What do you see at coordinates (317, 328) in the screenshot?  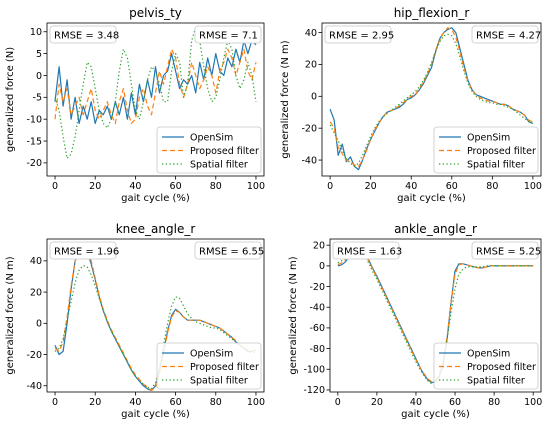 I see `y-tick-label: -60` at bounding box center [317, 328].